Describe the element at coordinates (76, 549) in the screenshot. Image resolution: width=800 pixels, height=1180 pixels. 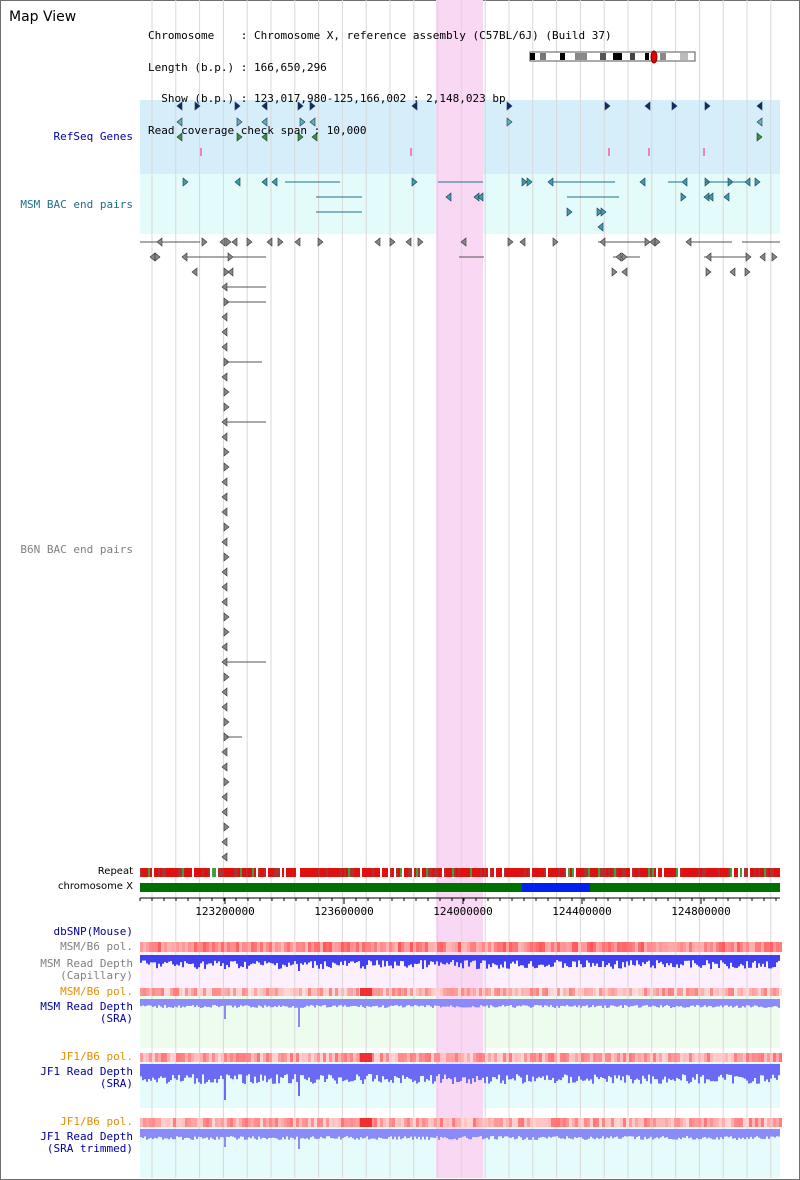
I see `track-label-b6n-bac: B6N BAC end pairs` at that location.